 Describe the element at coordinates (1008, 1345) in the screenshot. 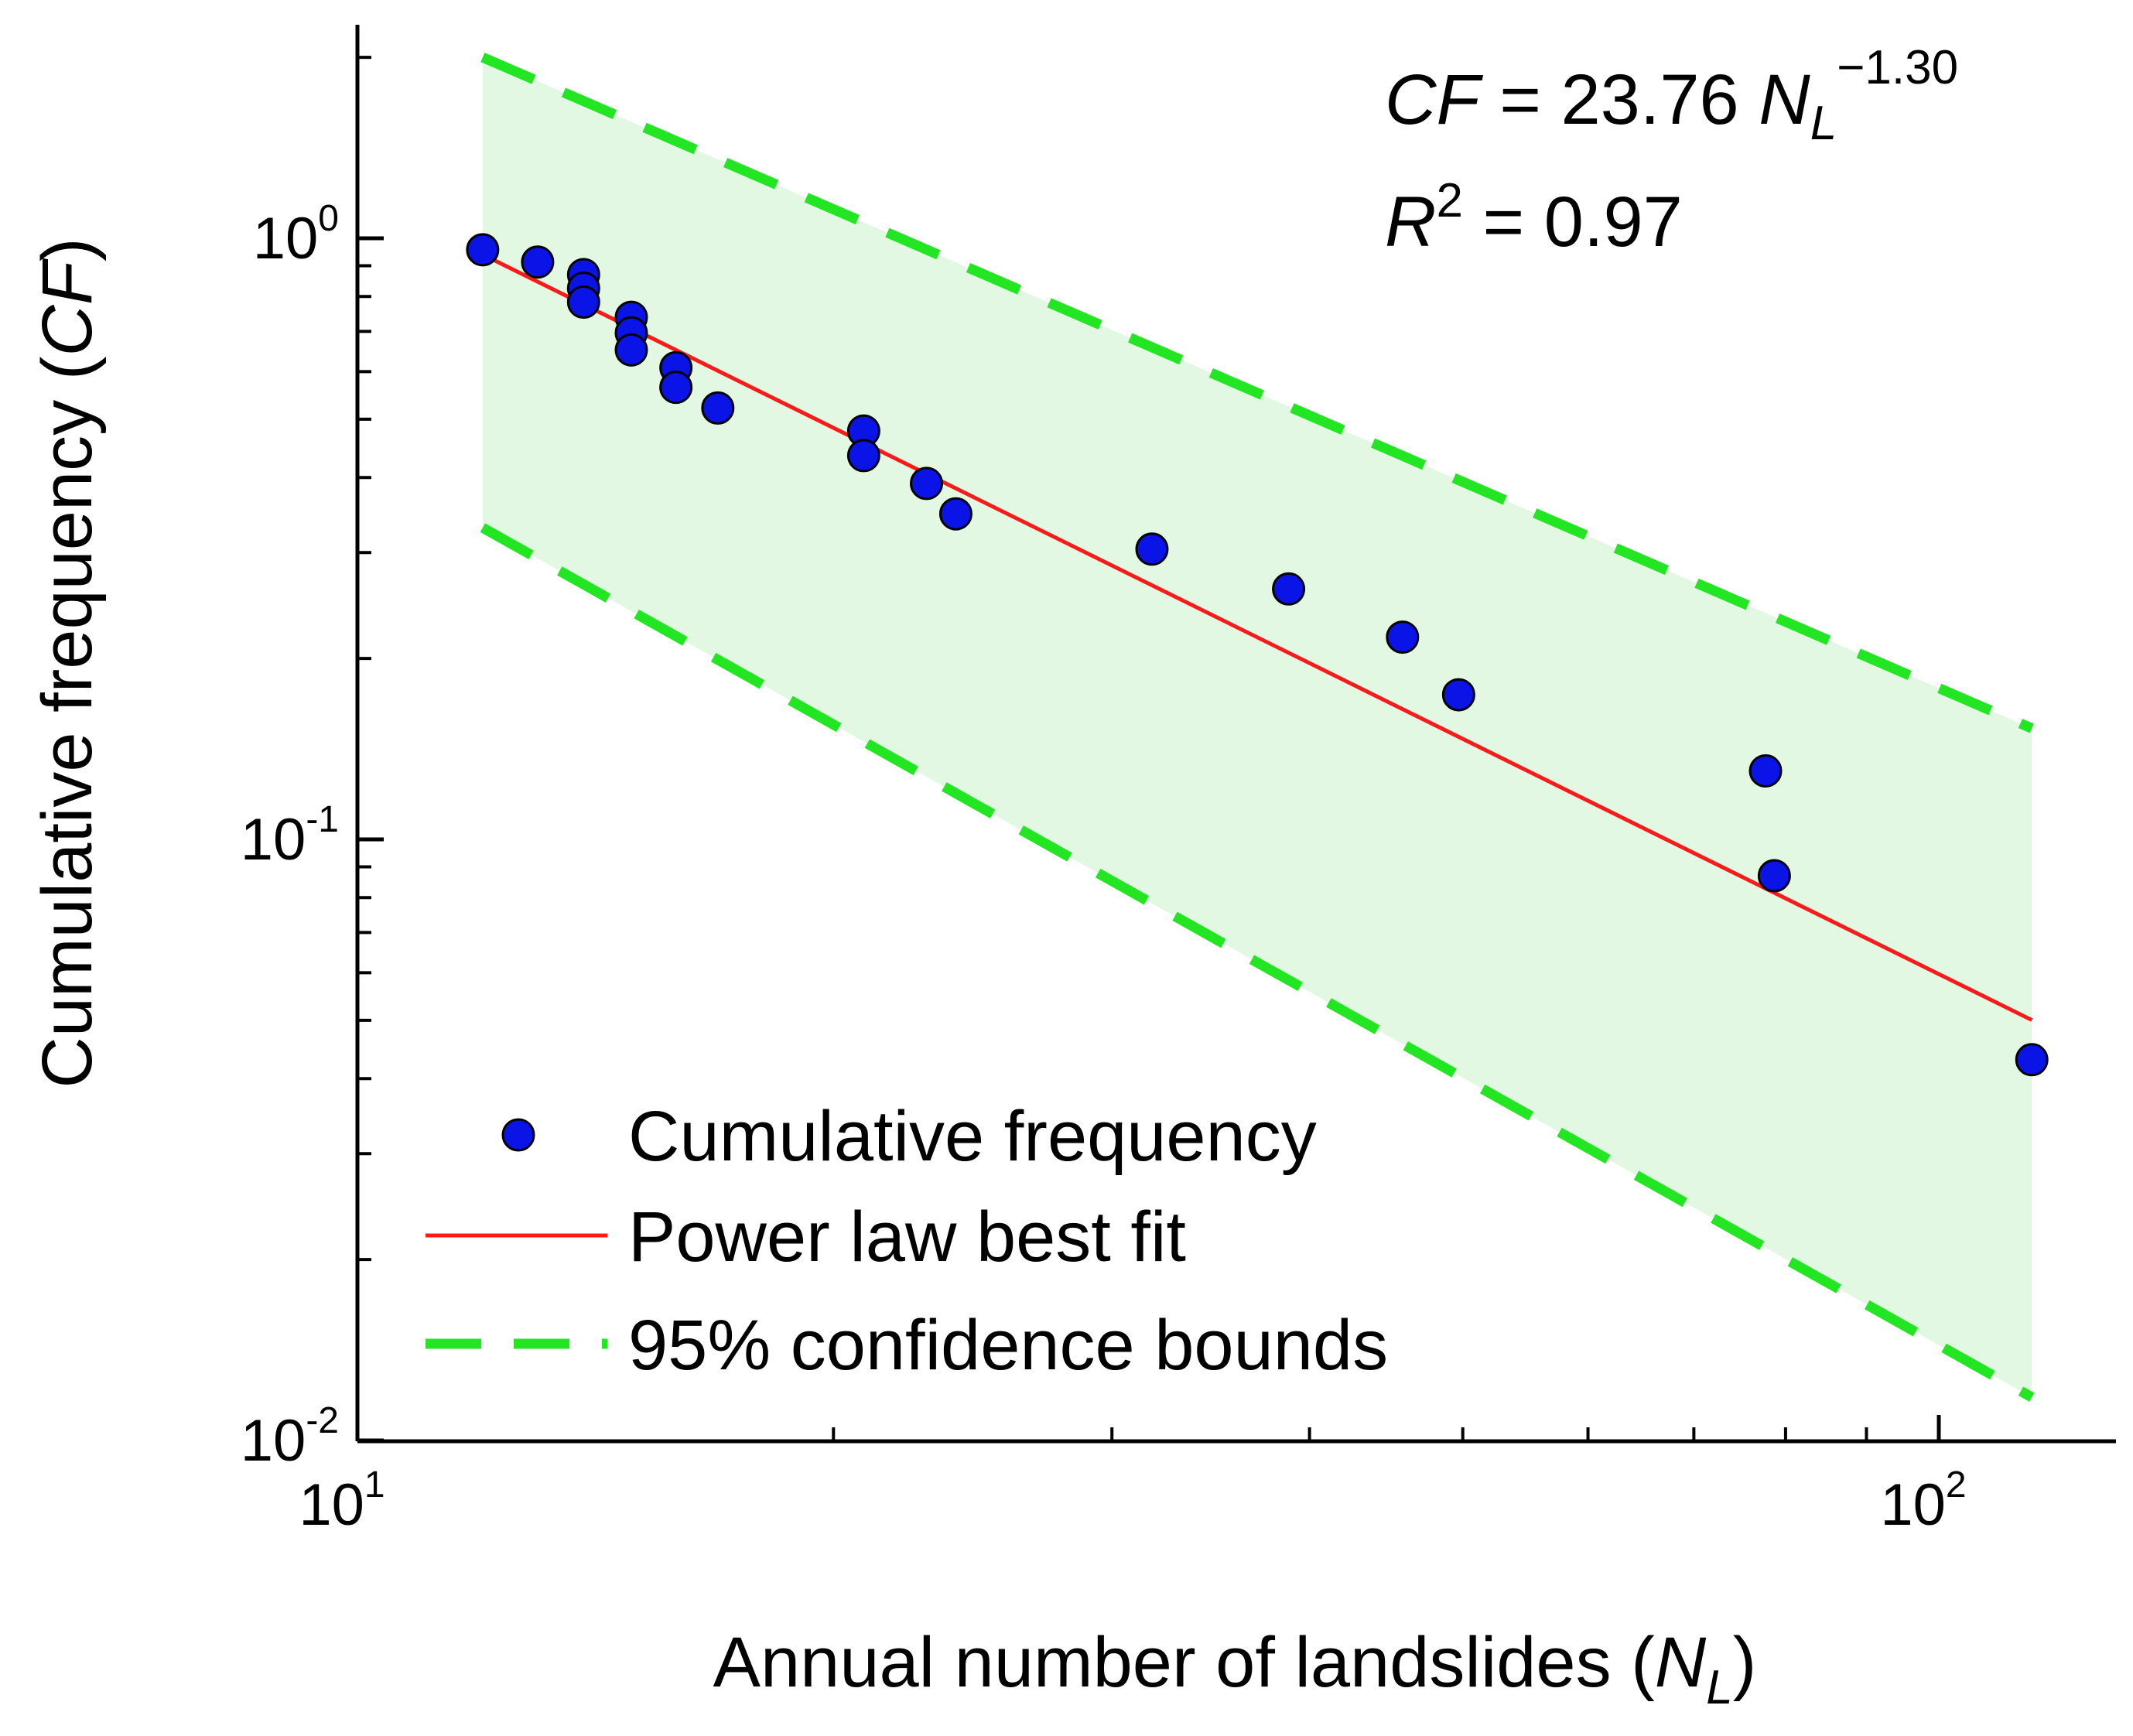

I see `legend-label-confidence-bounds: 95% confidence bounds` at that location.